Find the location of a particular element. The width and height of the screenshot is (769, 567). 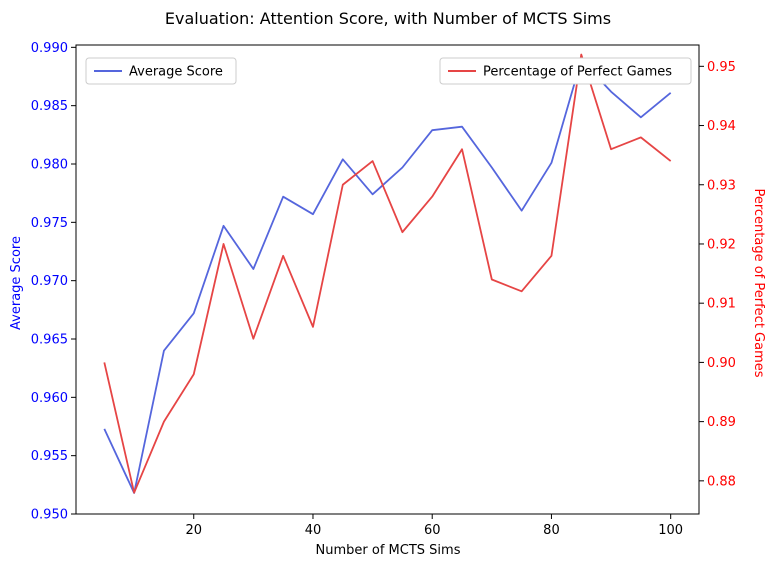

legend-label-perfect-games: Percentage of Perfect Games is located at coordinates (577, 72).